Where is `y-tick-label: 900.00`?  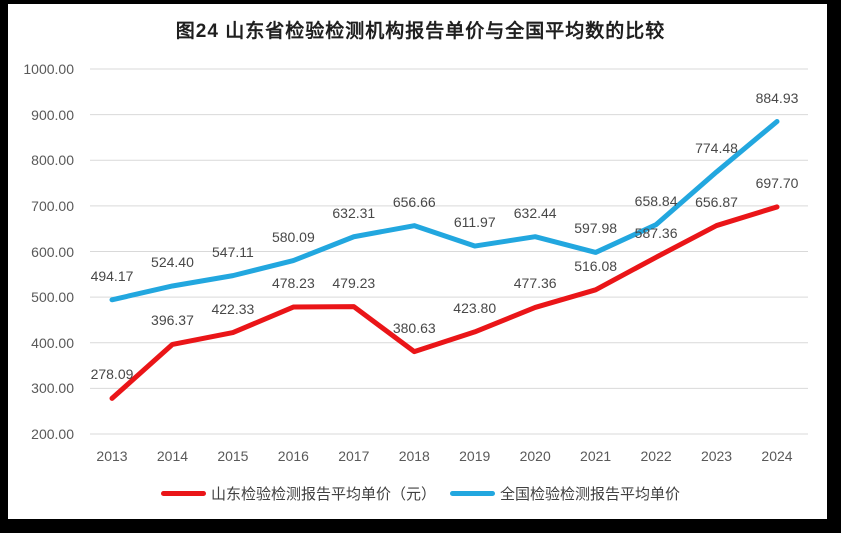 y-tick-label: 900.00 is located at coordinates (52, 114).